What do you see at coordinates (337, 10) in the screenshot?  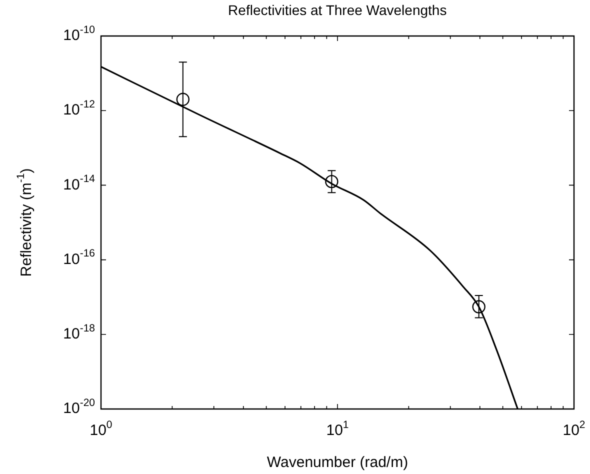 I see `chart-title: Reflectivities at Three Wavelengths` at bounding box center [337, 10].